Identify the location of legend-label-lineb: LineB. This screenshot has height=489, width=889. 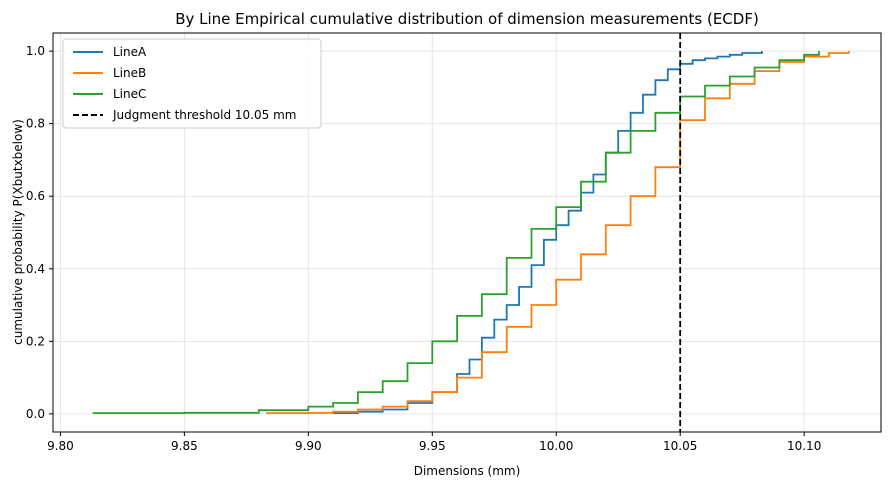
(129, 73).